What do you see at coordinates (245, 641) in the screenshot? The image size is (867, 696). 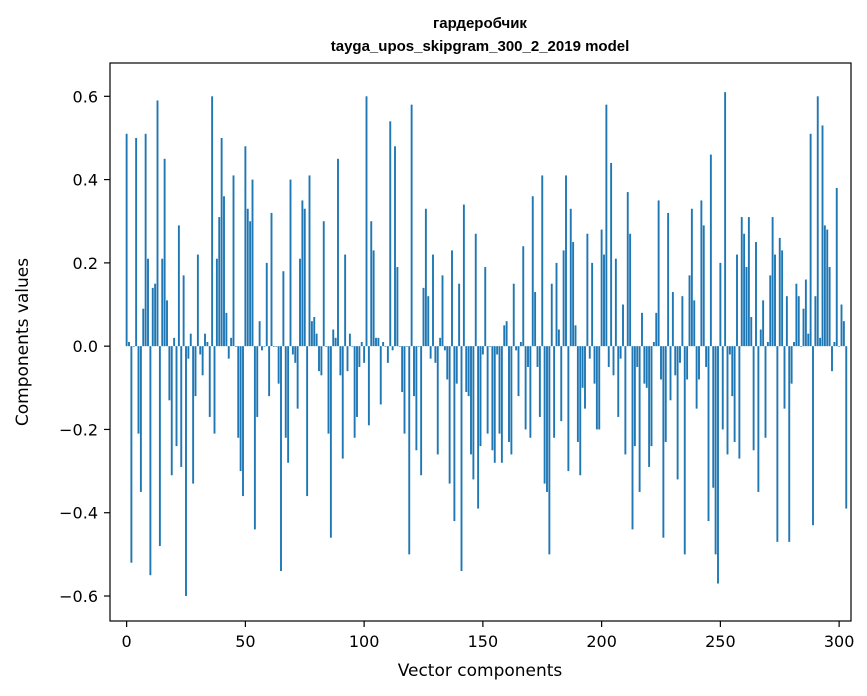 I see `x-tick-label: 50` at bounding box center [245, 641].